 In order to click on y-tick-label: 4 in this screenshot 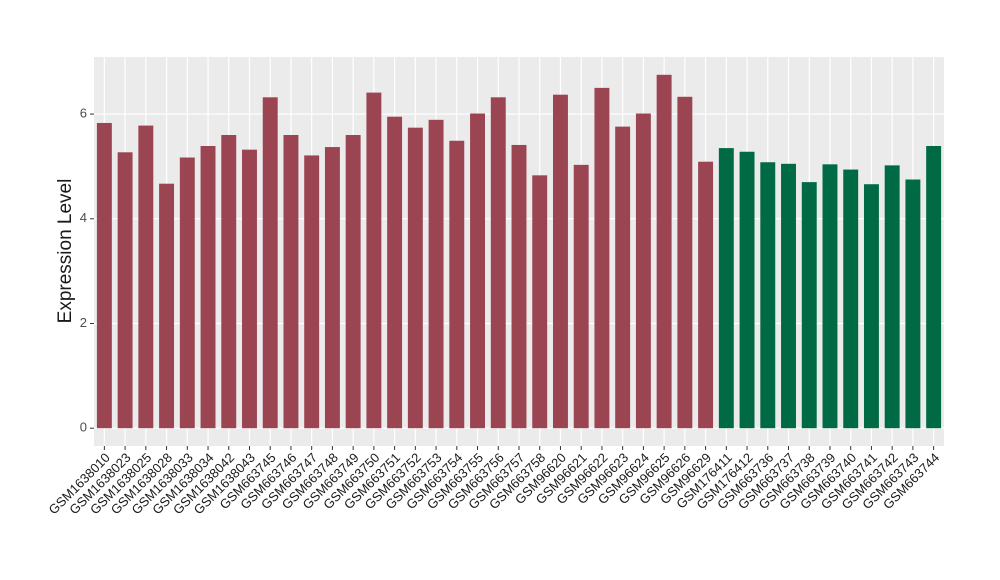, I will do `click(83, 217)`.